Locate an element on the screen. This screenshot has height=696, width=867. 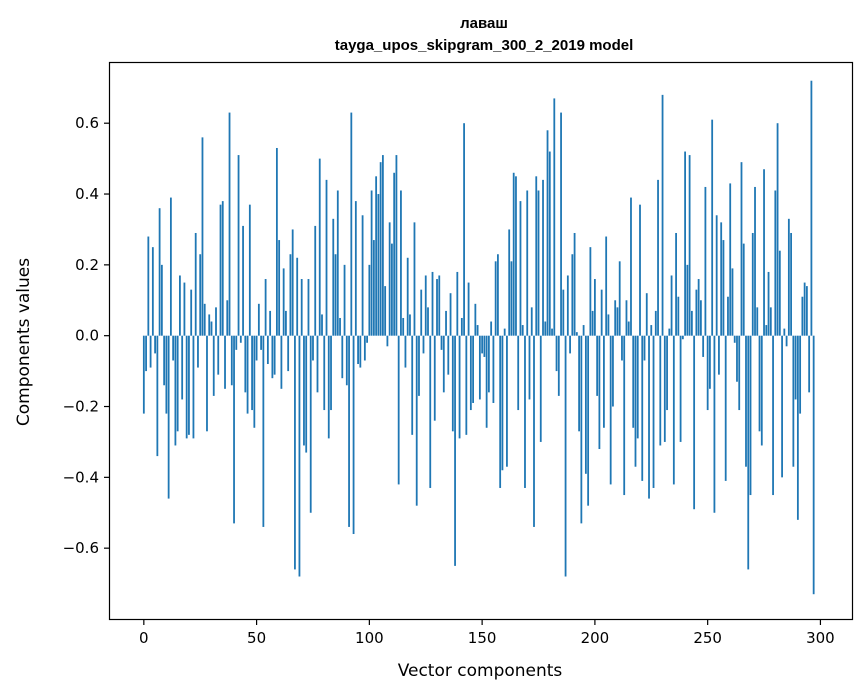
y-axis-ticks: −0.6 −0.4 −0.2 0.0 0.2 0.4 0.6 is located at coordinates (86, 335).